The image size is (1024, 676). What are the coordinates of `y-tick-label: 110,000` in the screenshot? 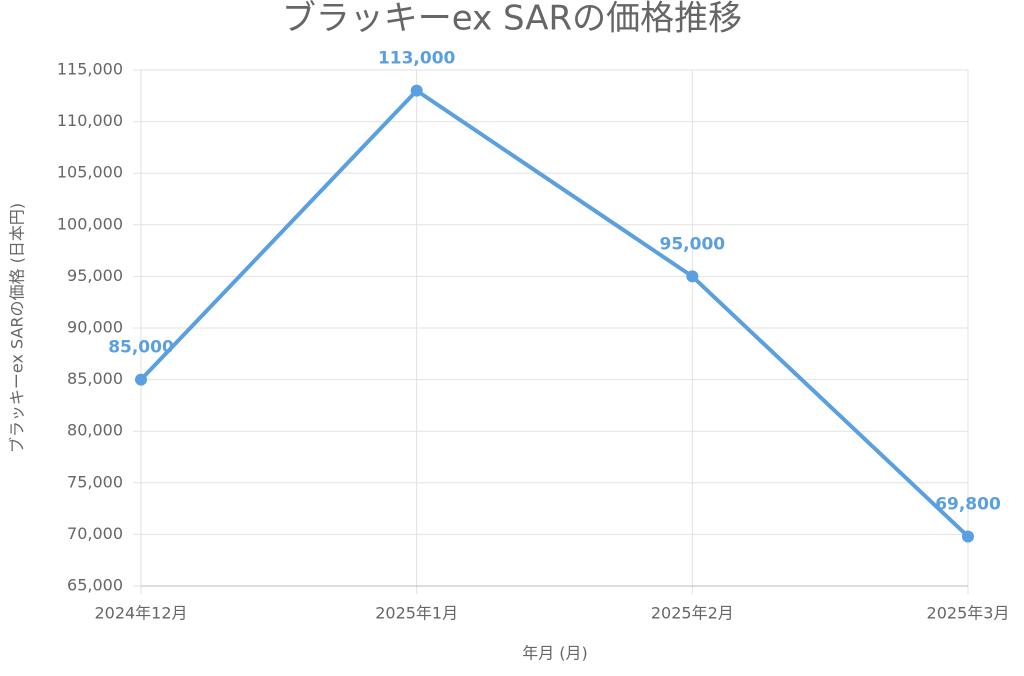 It's located at (90, 120).